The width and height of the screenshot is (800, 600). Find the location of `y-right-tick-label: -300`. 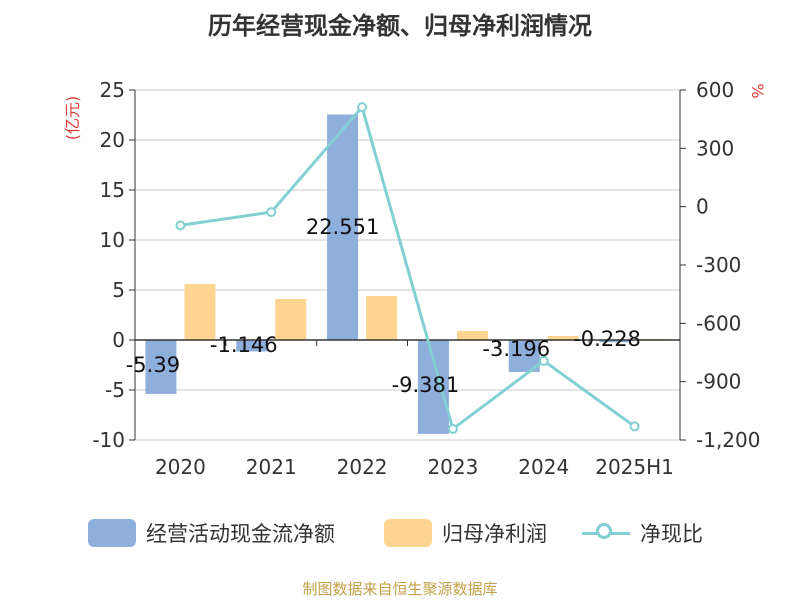

y-right-tick-label: -300 is located at coordinates (718, 265).